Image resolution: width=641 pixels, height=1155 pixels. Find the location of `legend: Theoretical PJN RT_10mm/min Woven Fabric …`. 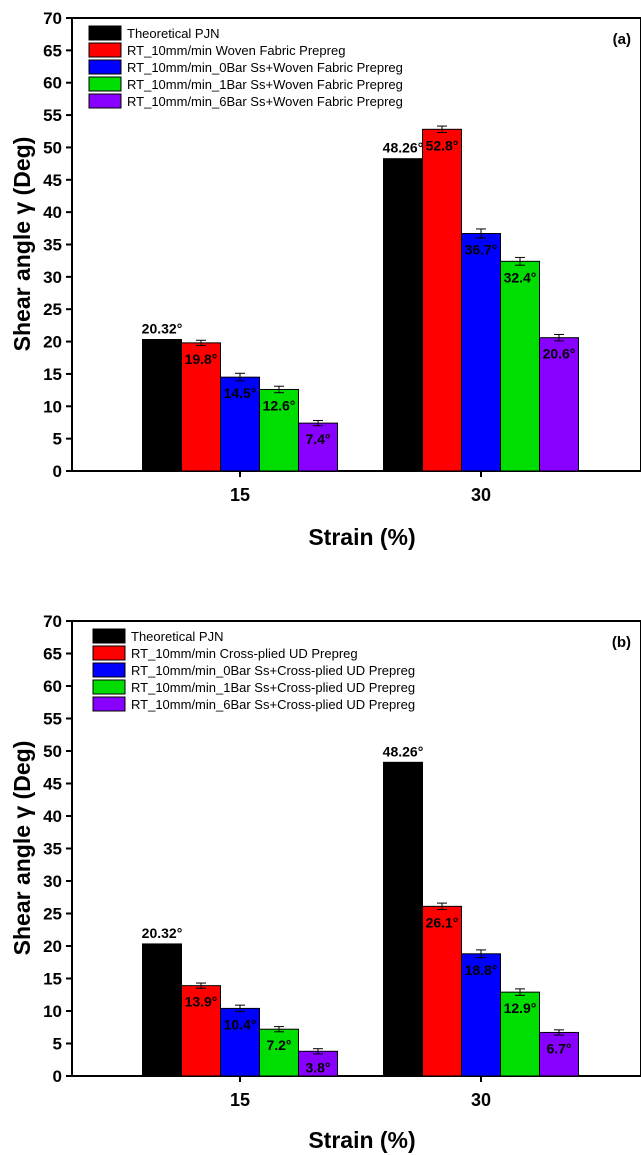

legend: Theoretical PJN RT_10mm/min Woven Fabric … is located at coordinates (245, 67).